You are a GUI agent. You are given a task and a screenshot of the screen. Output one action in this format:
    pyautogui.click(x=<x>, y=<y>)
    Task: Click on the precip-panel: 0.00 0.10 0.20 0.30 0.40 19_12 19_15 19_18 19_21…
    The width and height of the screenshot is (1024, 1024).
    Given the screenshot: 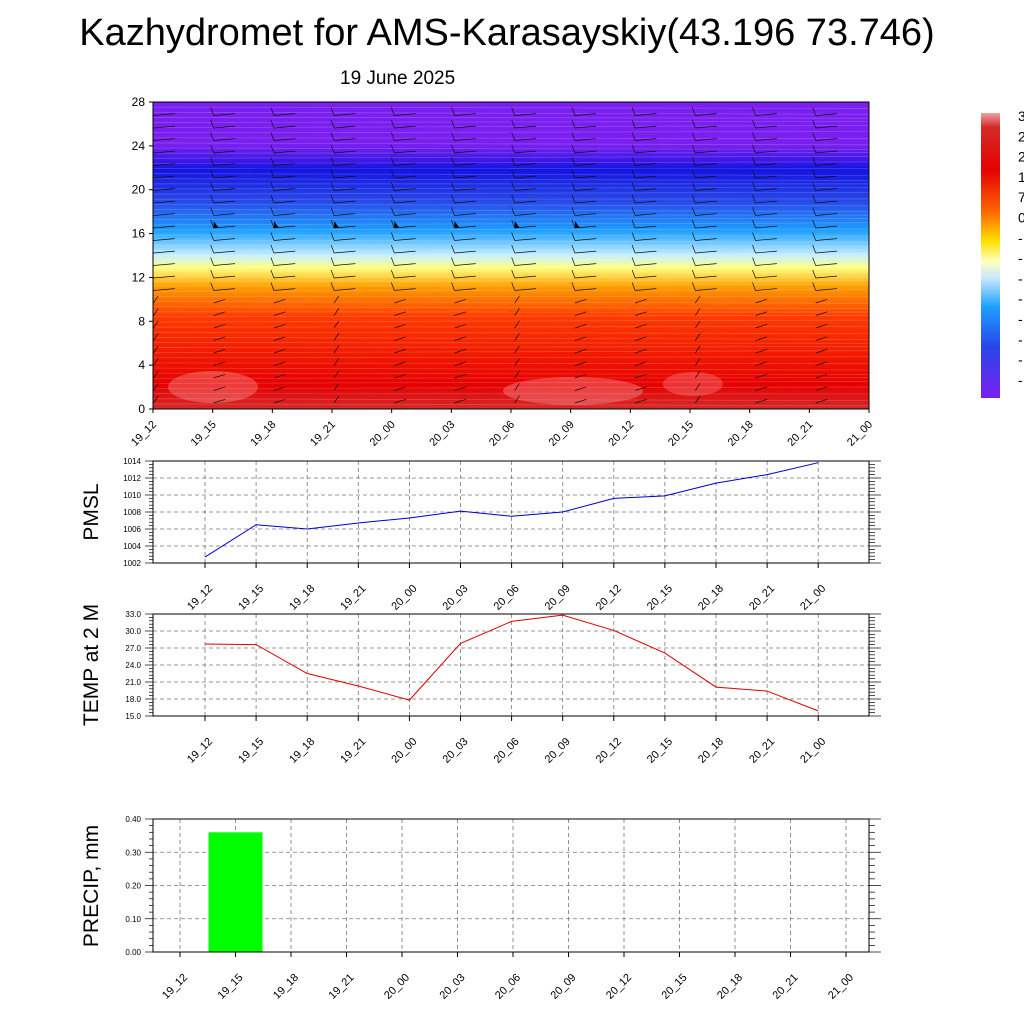 What is the action you would take?
    pyautogui.click(x=480, y=908)
    